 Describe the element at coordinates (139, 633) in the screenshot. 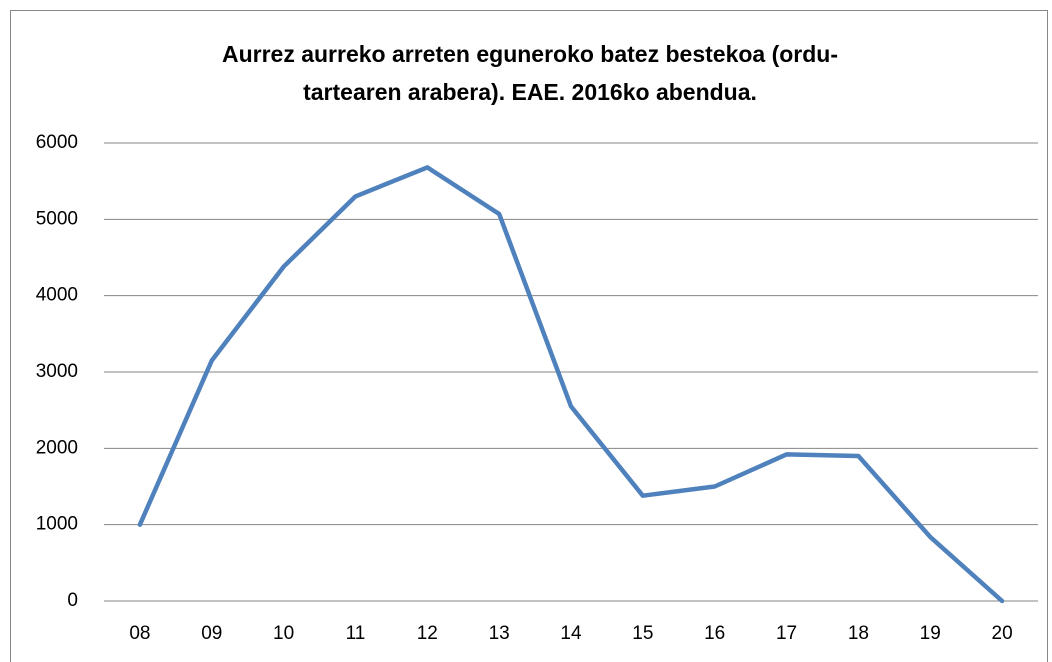

I see `x-tick-label: 08` at that location.